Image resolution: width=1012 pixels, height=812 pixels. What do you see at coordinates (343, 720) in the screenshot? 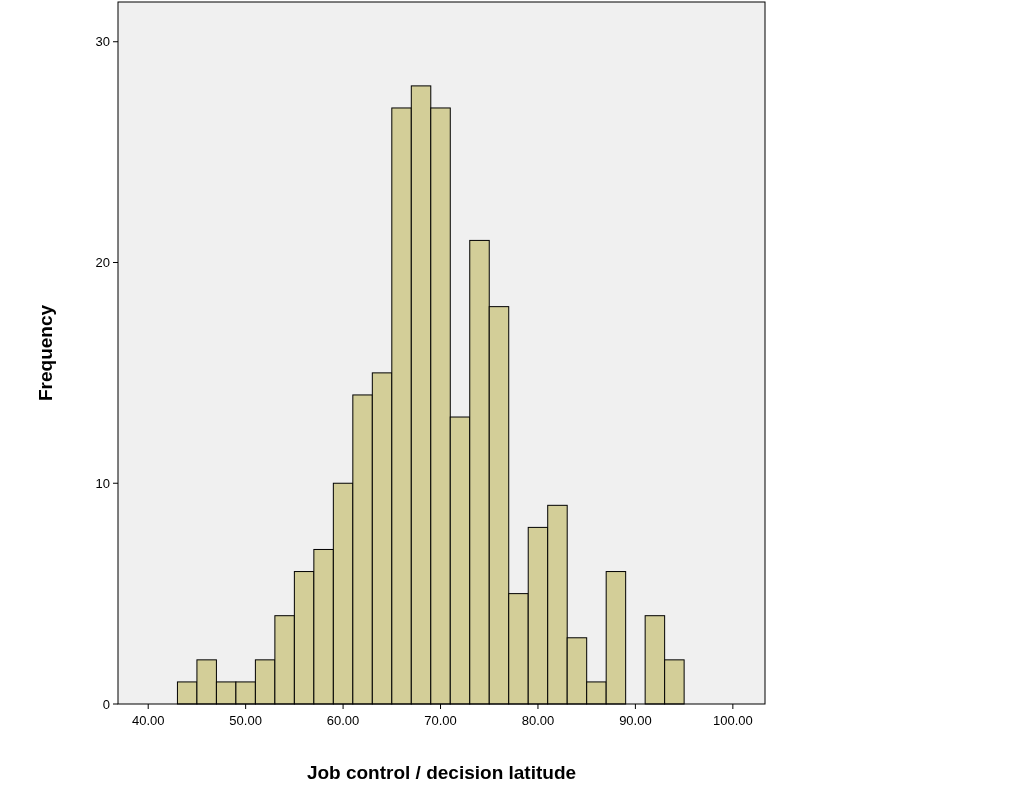
I see `x-tick-label: 60.00` at bounding box center [343, 720].